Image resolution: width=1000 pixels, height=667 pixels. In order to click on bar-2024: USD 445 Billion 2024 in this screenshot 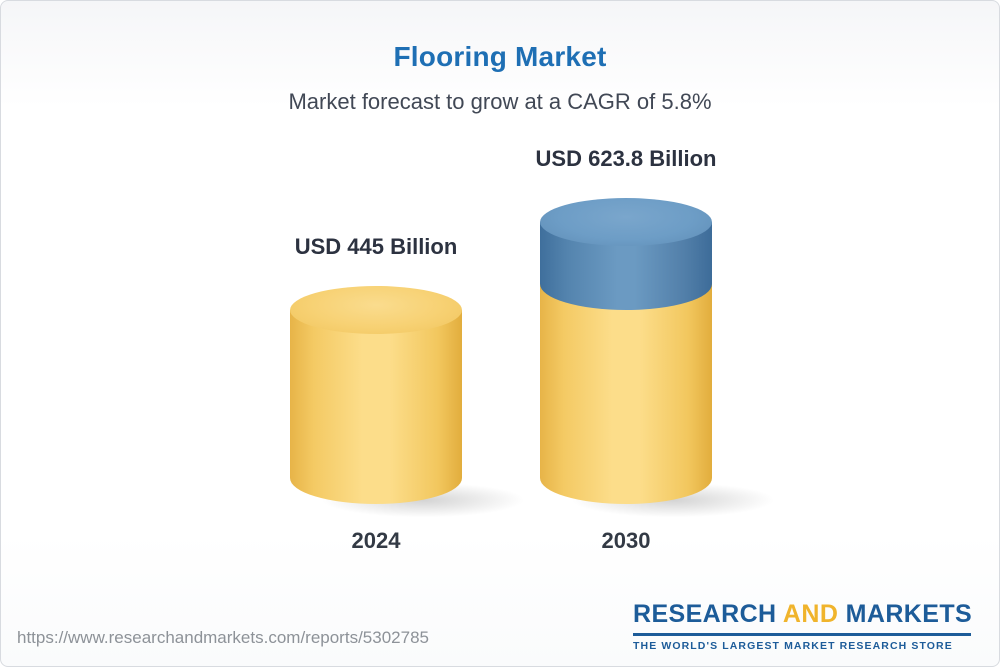, I will do `click(409, 393)`.